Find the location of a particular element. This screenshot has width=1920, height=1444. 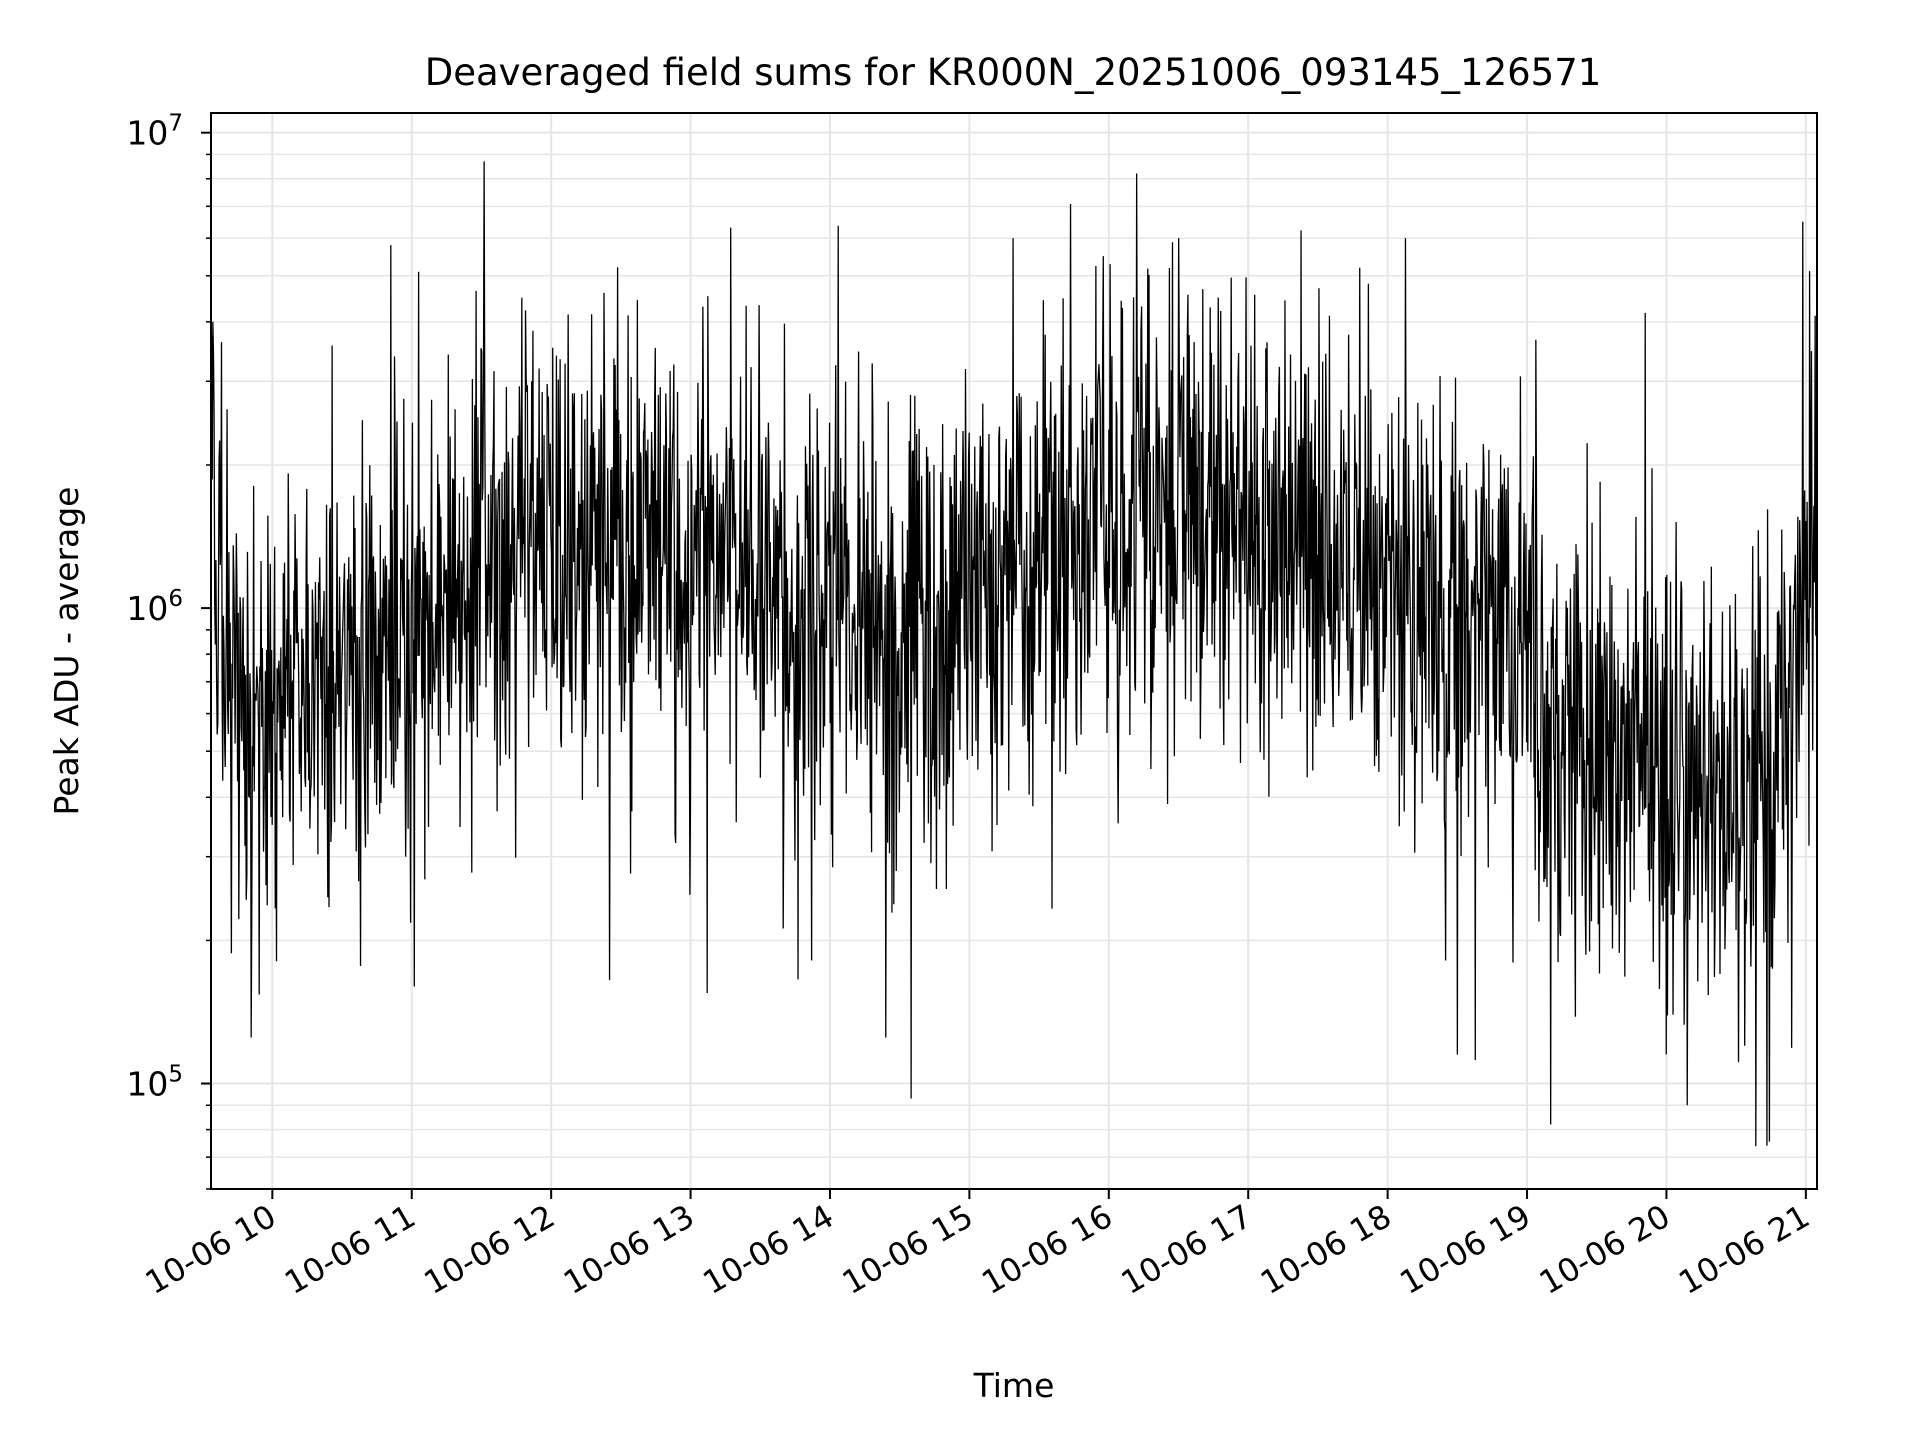

y-tick-label-exponent: 7 is located at coordinates (175, 124).